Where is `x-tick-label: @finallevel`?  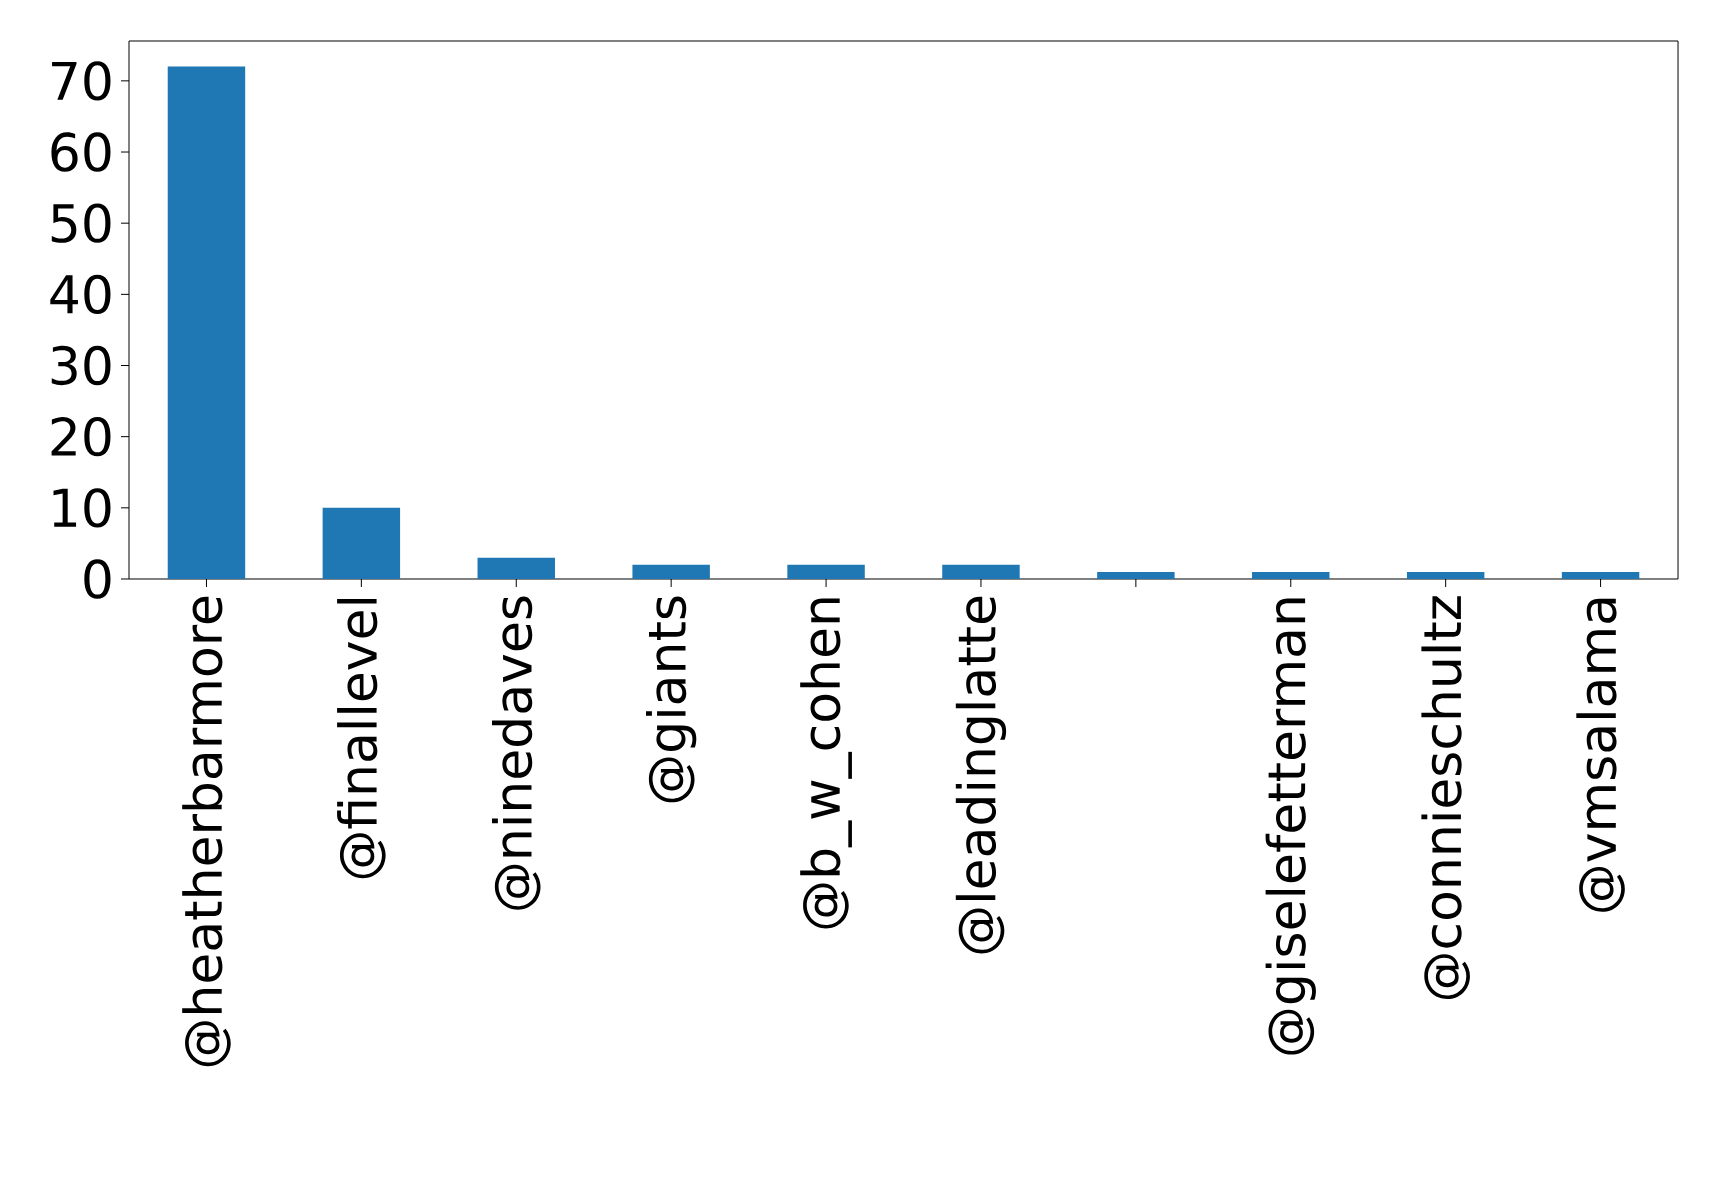 x-tick-label: @finallevel is located at coordinates (361, 738).